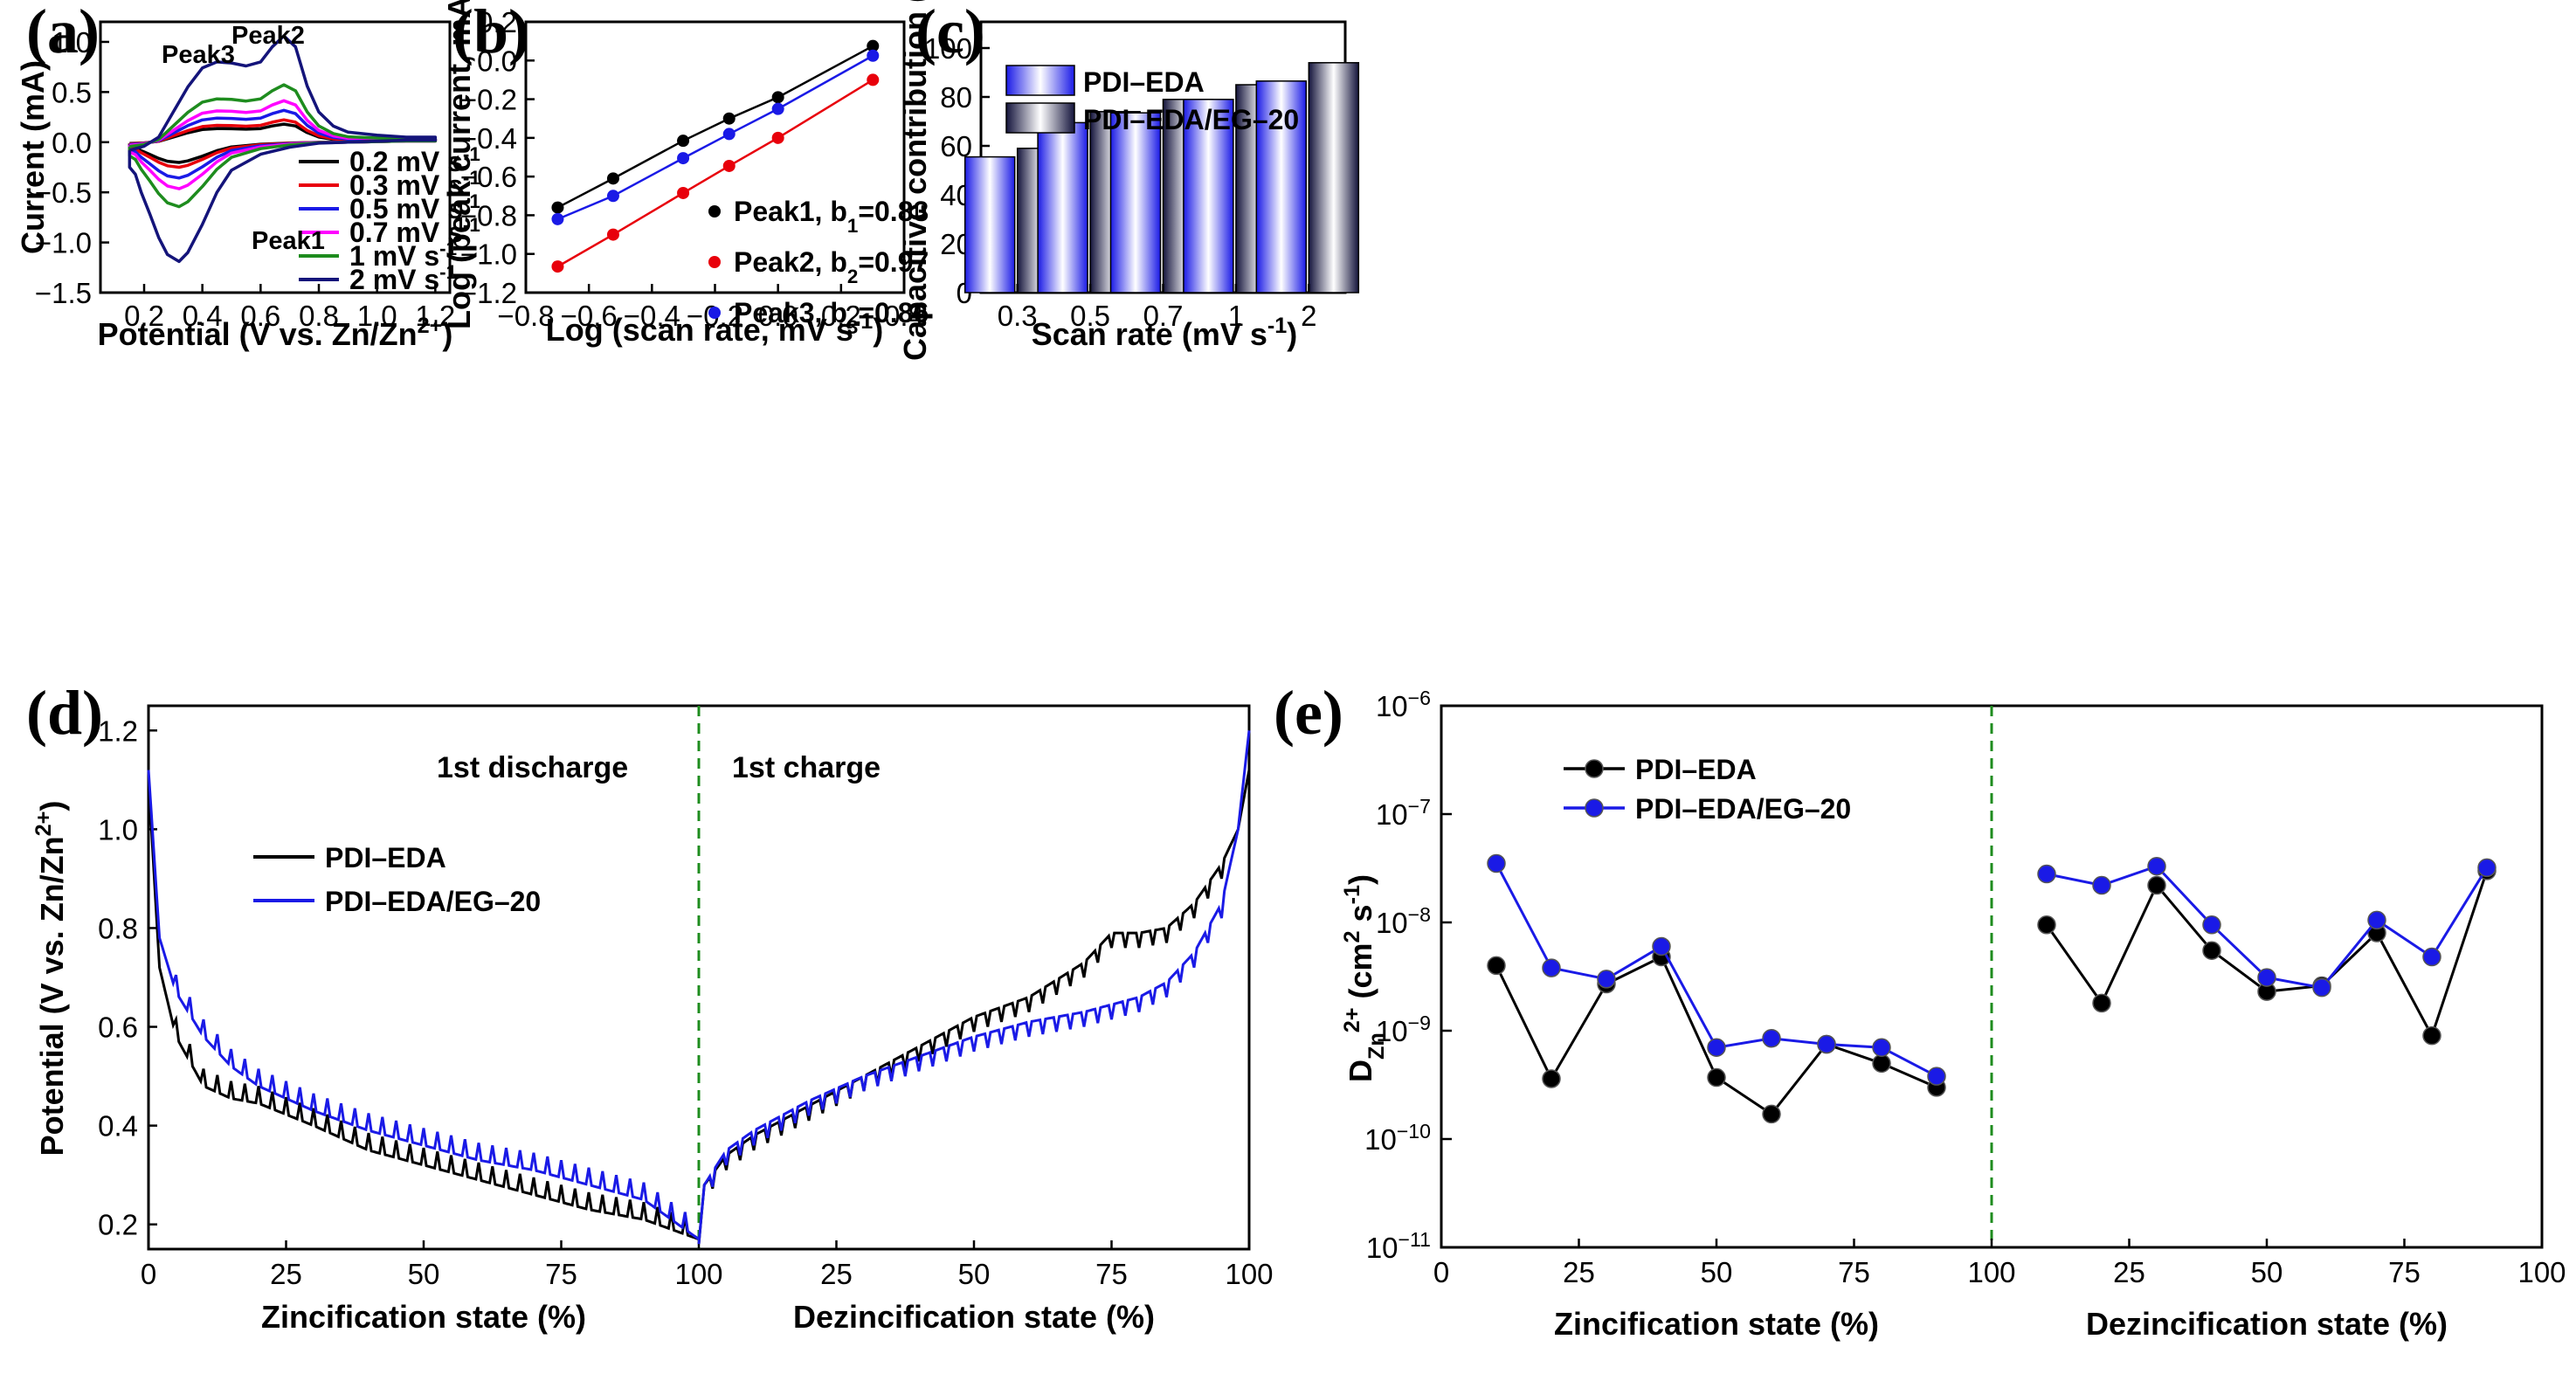 The image size is (2576, 1374). What do you see at coordinates (1716, 1035) in the screenshot?
I see `diffusion-line-zincification` at bounding box center [1716, 1035].